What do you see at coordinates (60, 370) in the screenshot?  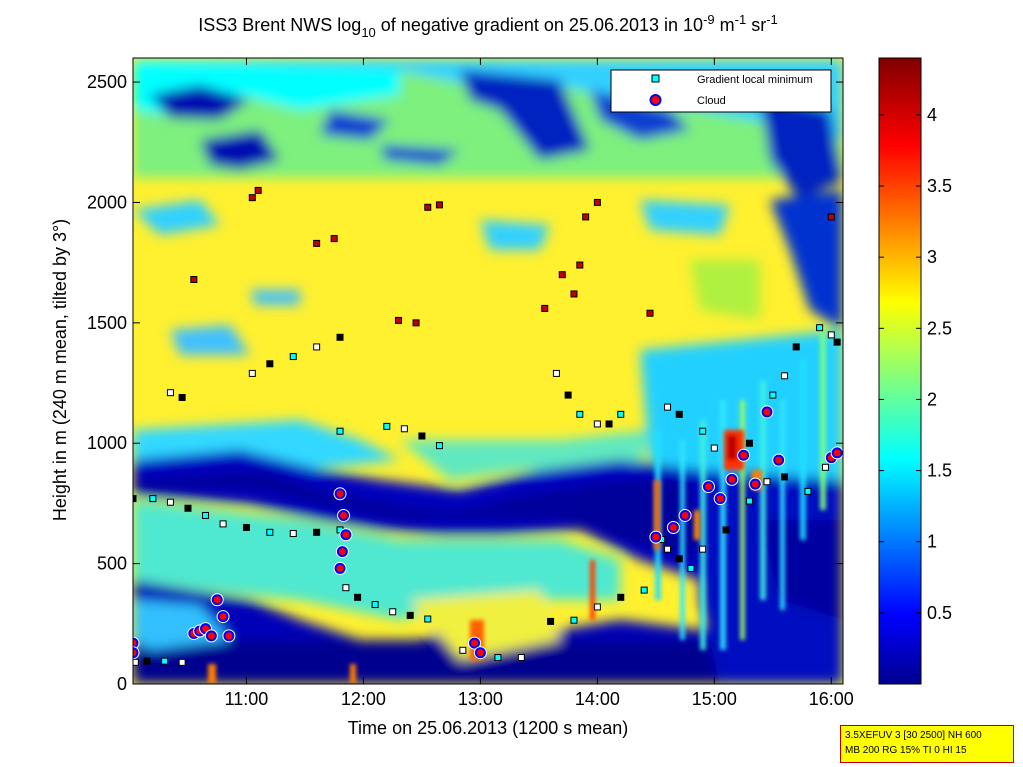 I see `y-axis-label: Height in m (240 m mean, tilted by 3°)` at bounding box center [60, 370].